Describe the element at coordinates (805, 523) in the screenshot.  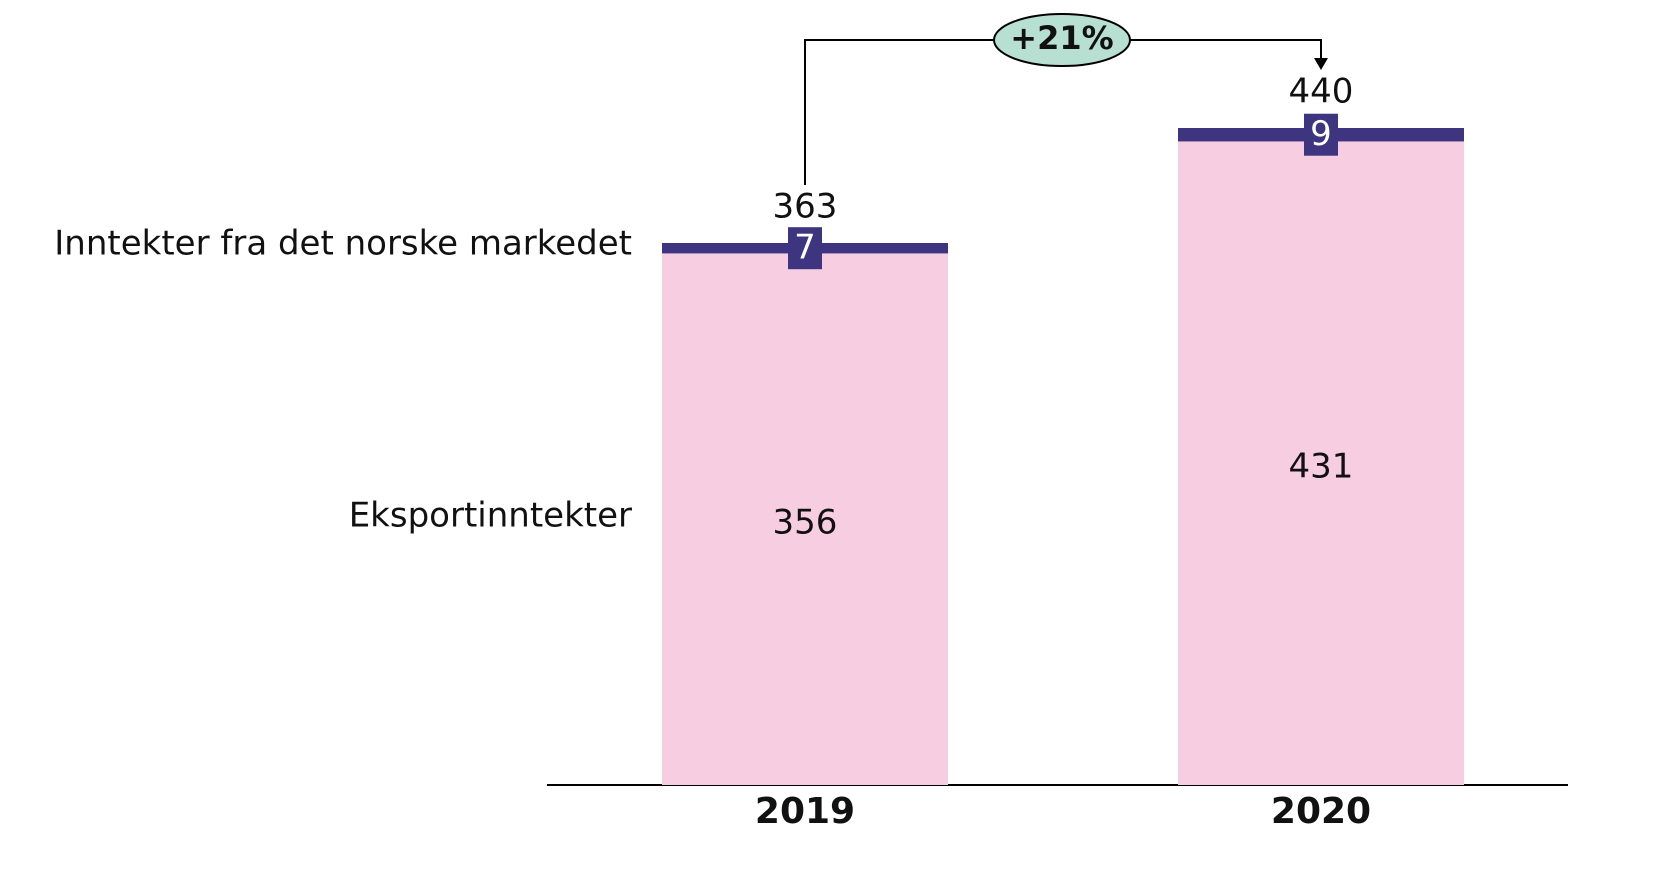
I see `value-label: 356` at that location.